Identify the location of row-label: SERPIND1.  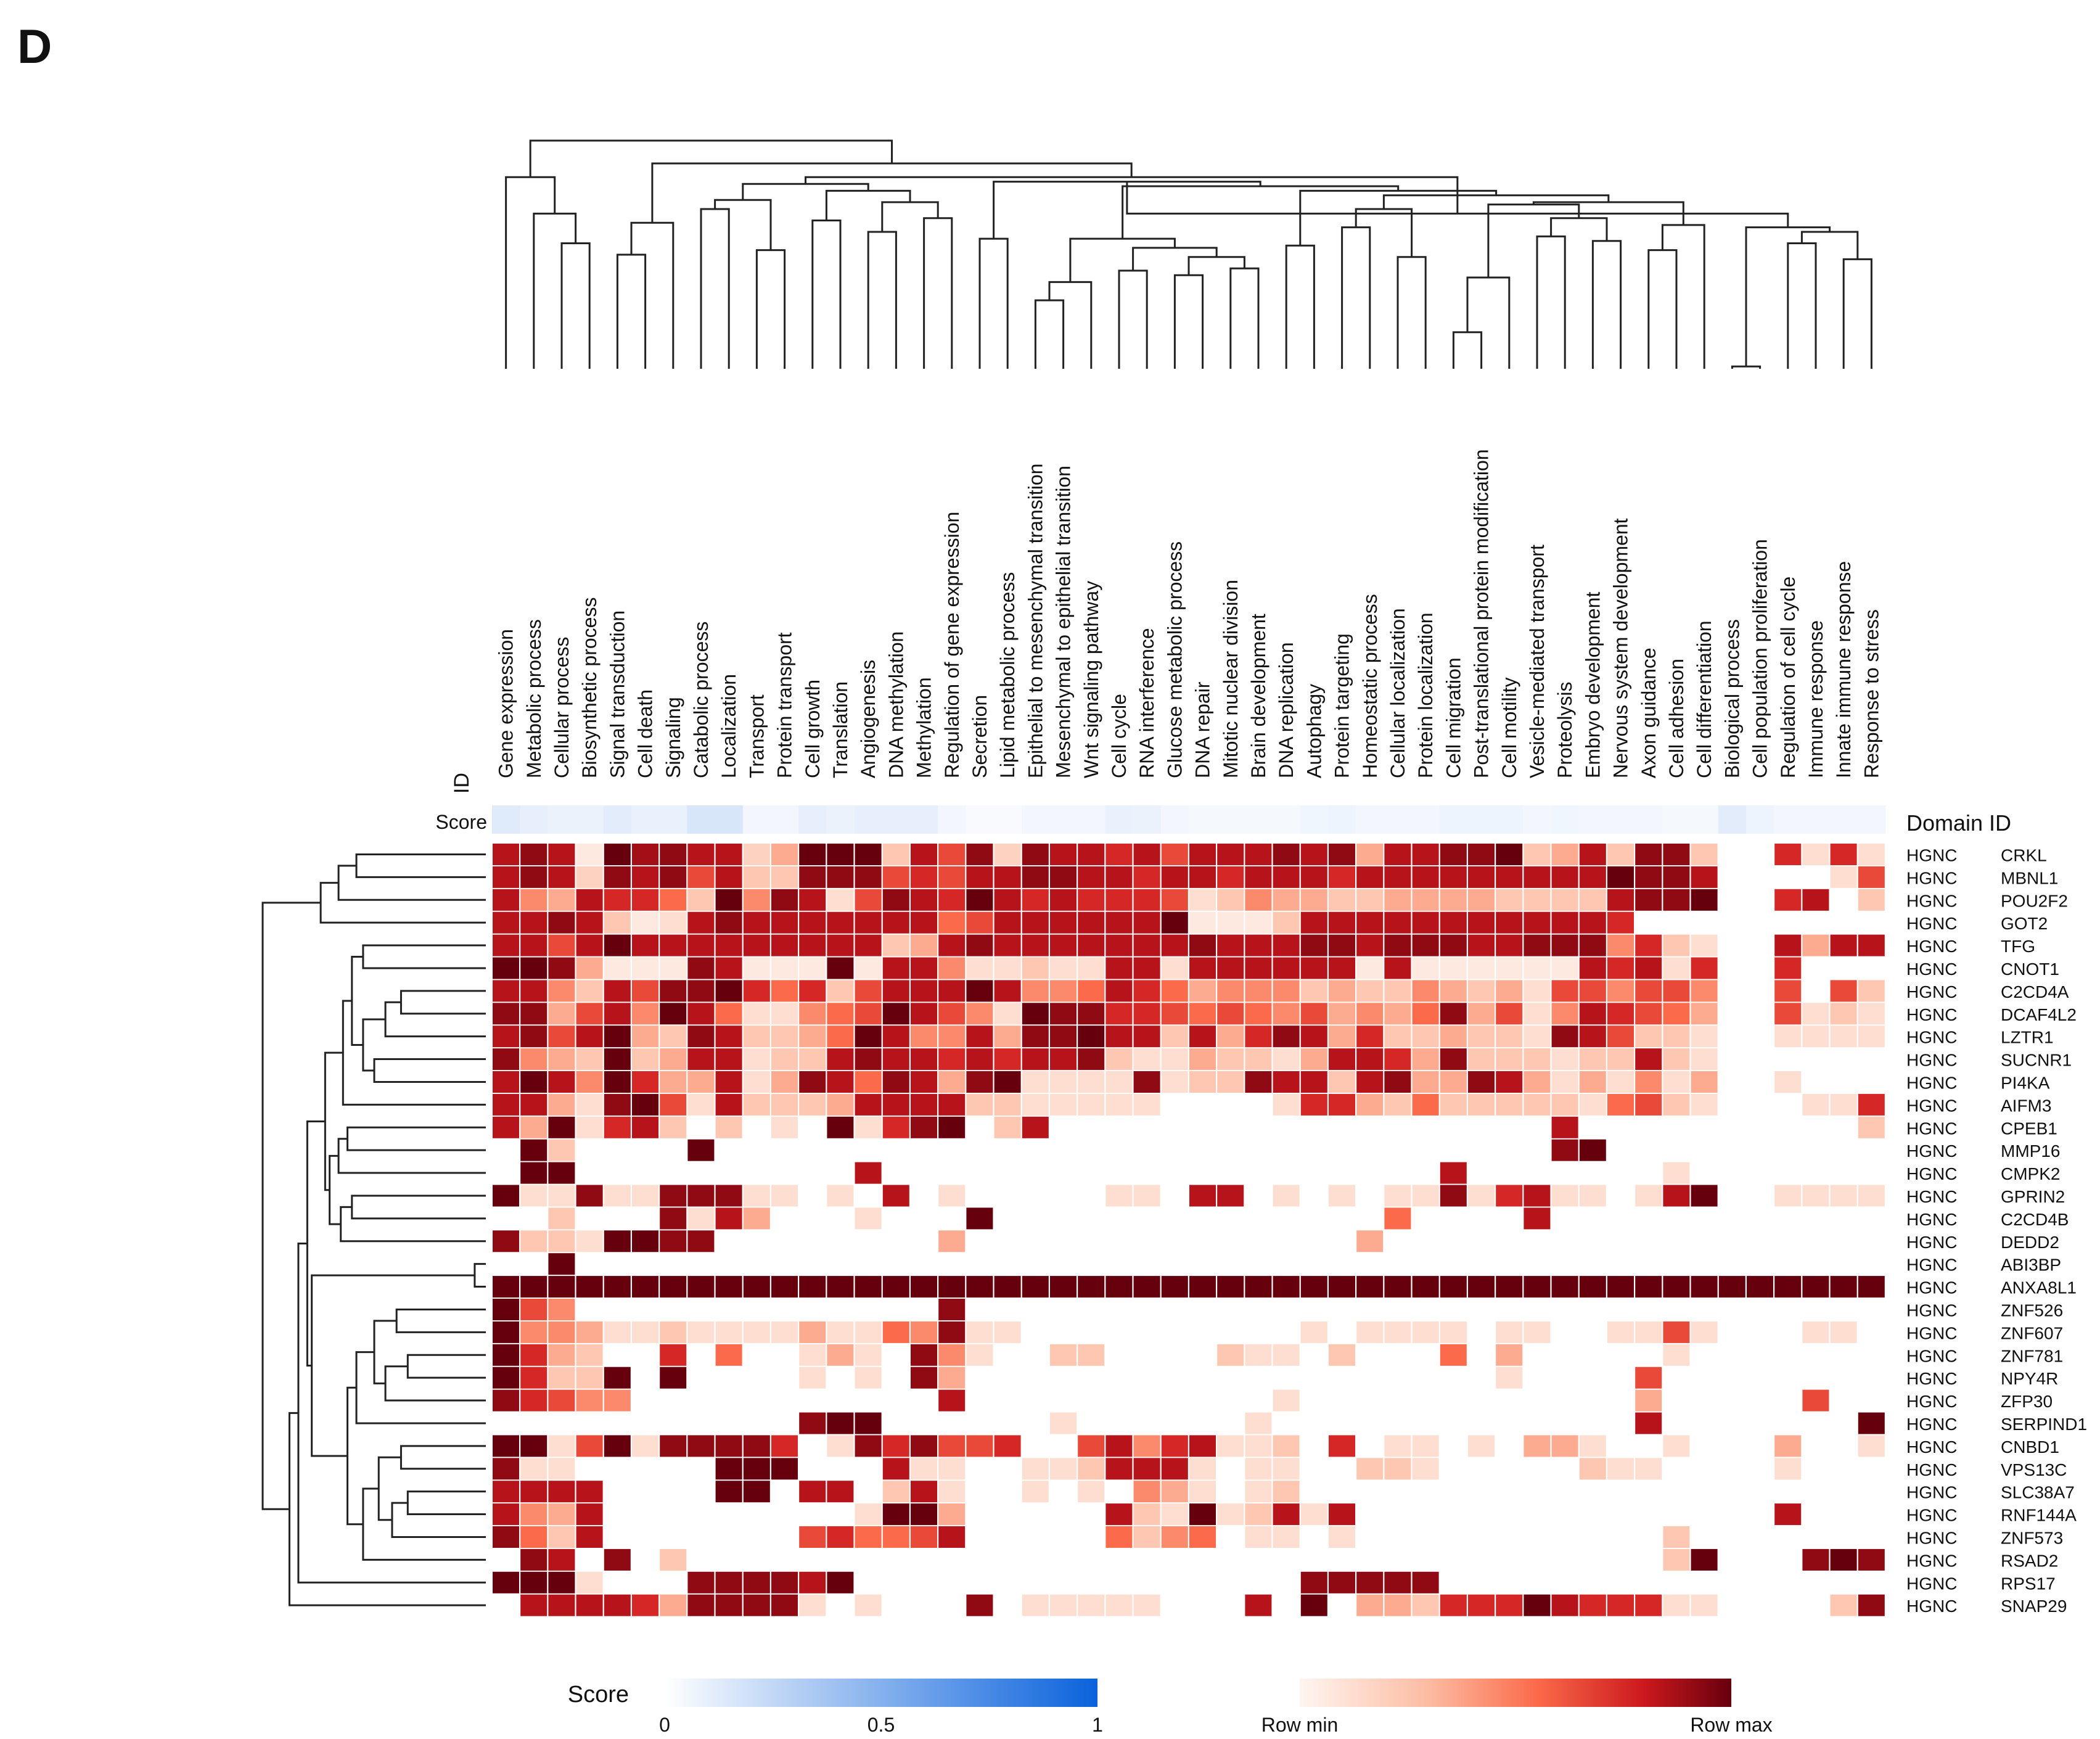
(2044, 1424).